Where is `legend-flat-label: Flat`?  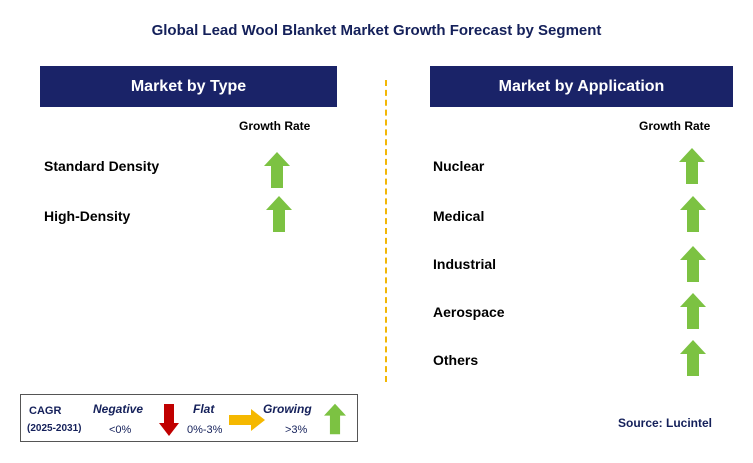 legend-flat-label: Flat is located at coordinates (204, 409).